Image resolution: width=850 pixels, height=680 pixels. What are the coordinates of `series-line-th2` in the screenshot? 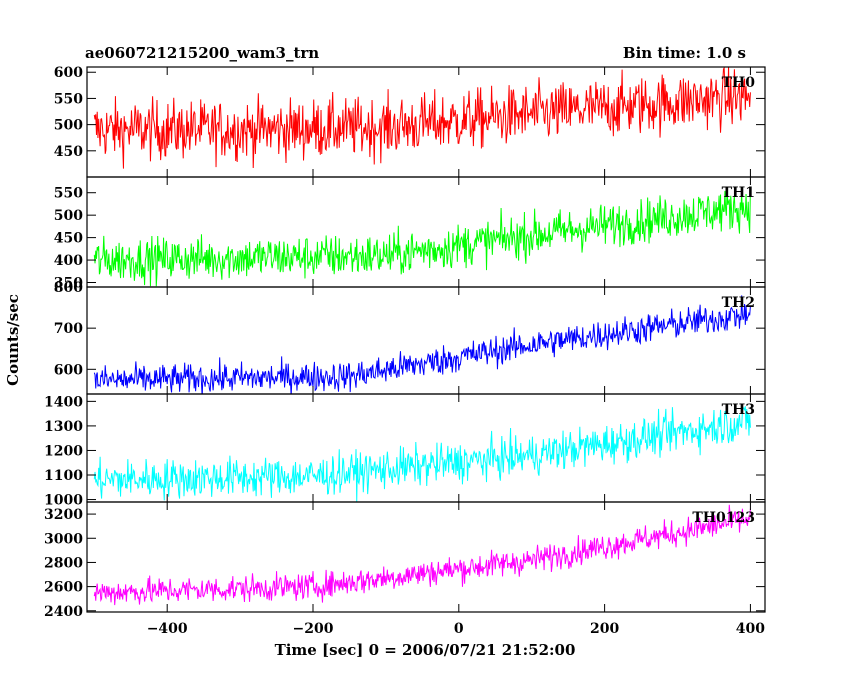 It's located at (422, 344).